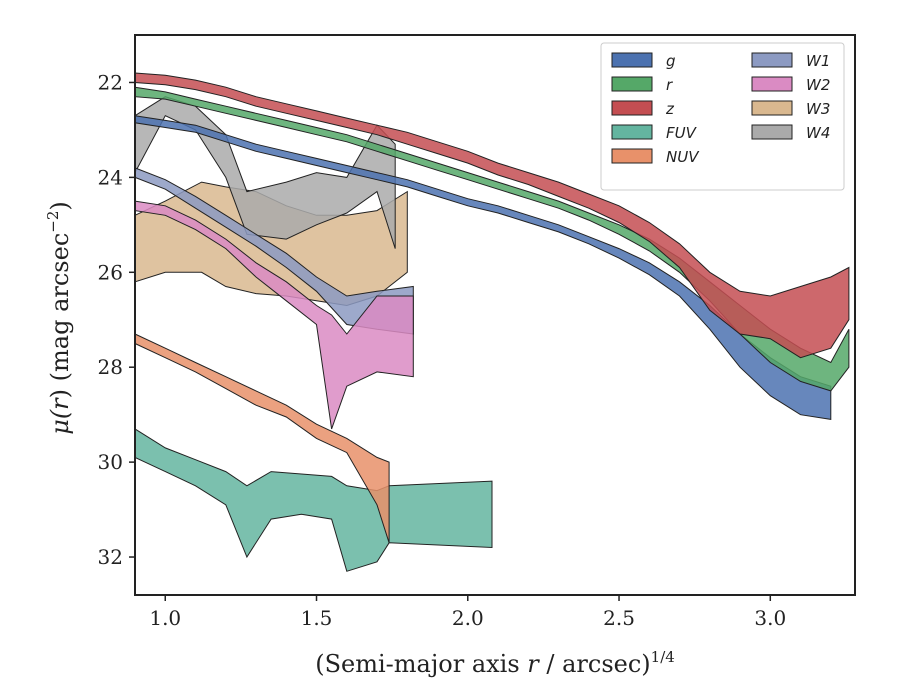 The width and height of the screenshot is (900, 700). Describe the element at coordinates (165, 618) in the screenshot. I see `x-tick-label: 1.0` at that location.